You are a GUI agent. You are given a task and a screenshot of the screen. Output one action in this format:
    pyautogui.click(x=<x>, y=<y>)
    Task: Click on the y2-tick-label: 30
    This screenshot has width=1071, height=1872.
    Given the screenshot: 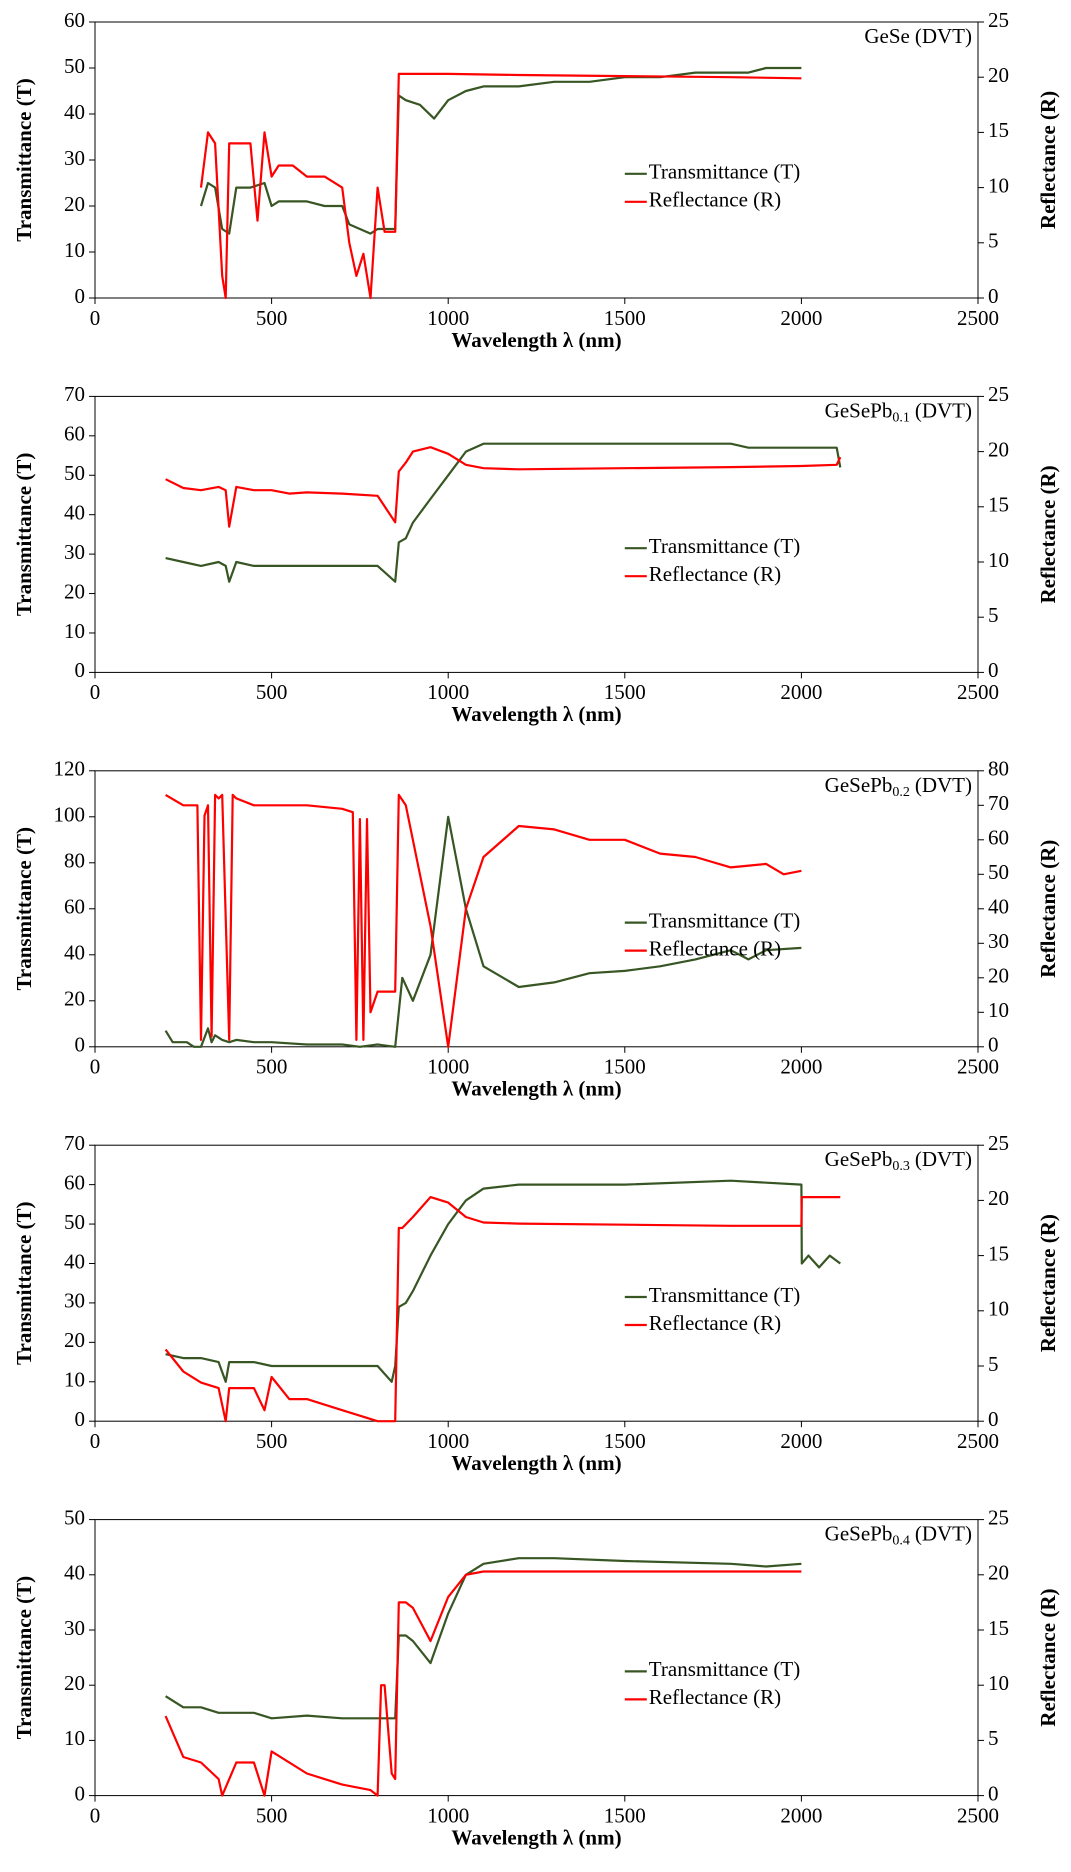 What is the action you would take?
    pyautogui.click(x=998, y=941)
    